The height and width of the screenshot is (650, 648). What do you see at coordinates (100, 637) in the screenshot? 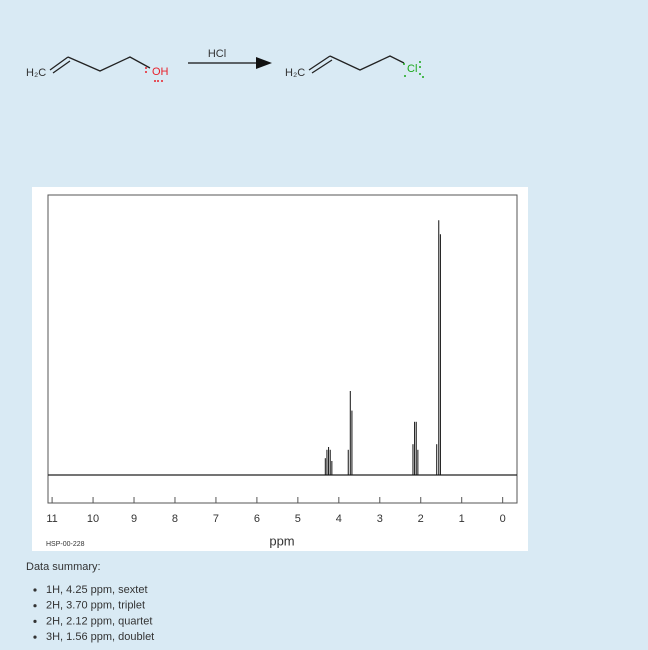
I see `summary-item: 3H, 1.56 ppm, doublet` at bounding box center [100, 637].